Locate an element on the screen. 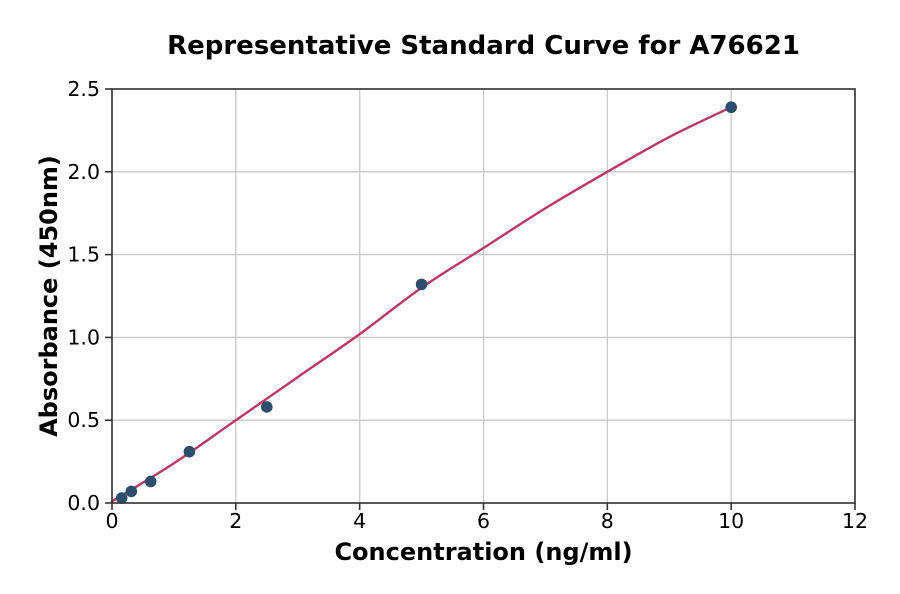  x-axis-label: Concentration (ng/ml) is located at coordinates (483, 552).